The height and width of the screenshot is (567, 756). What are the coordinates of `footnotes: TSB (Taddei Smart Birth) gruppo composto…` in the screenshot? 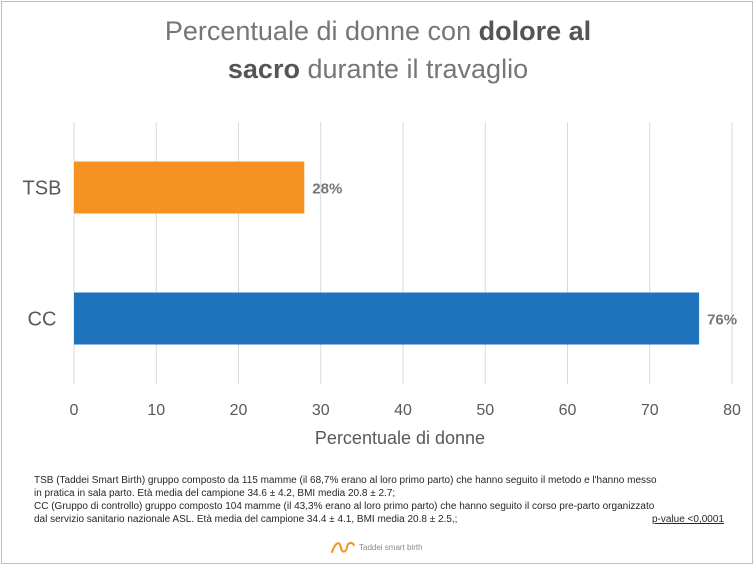 It's located at (379, 500).